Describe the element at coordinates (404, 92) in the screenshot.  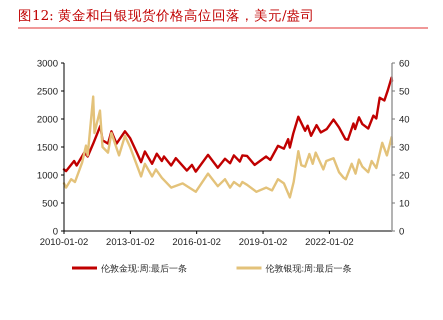
I see `y2-tick-label: 50` at that location.